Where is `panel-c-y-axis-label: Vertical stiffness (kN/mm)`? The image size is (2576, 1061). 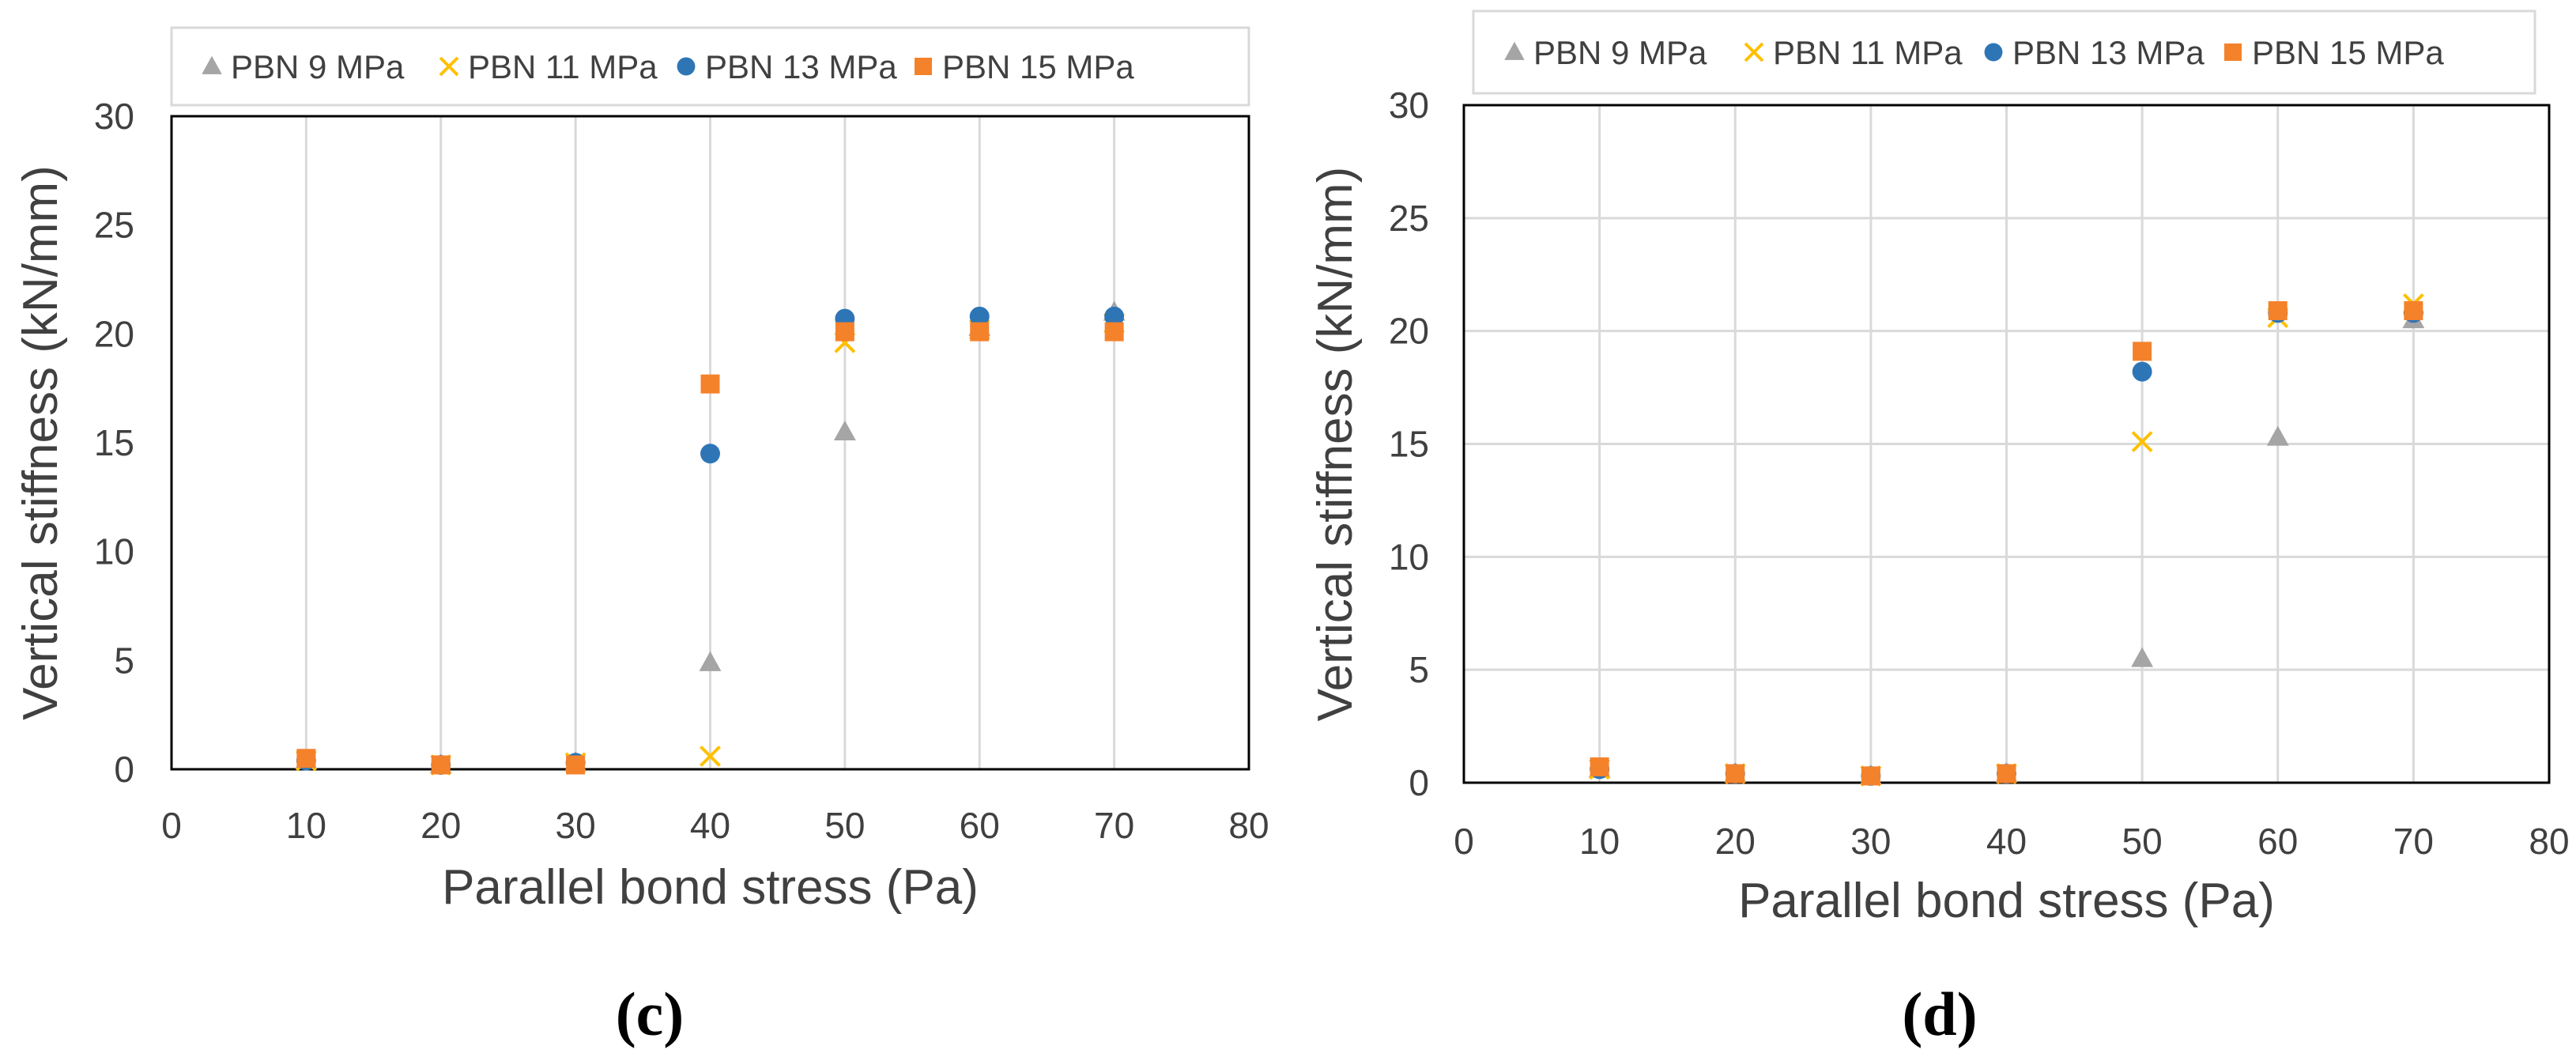 panel-c-y-axis-label: Vertical stiffness (kN/mm) is located at coordinates (41, 442).